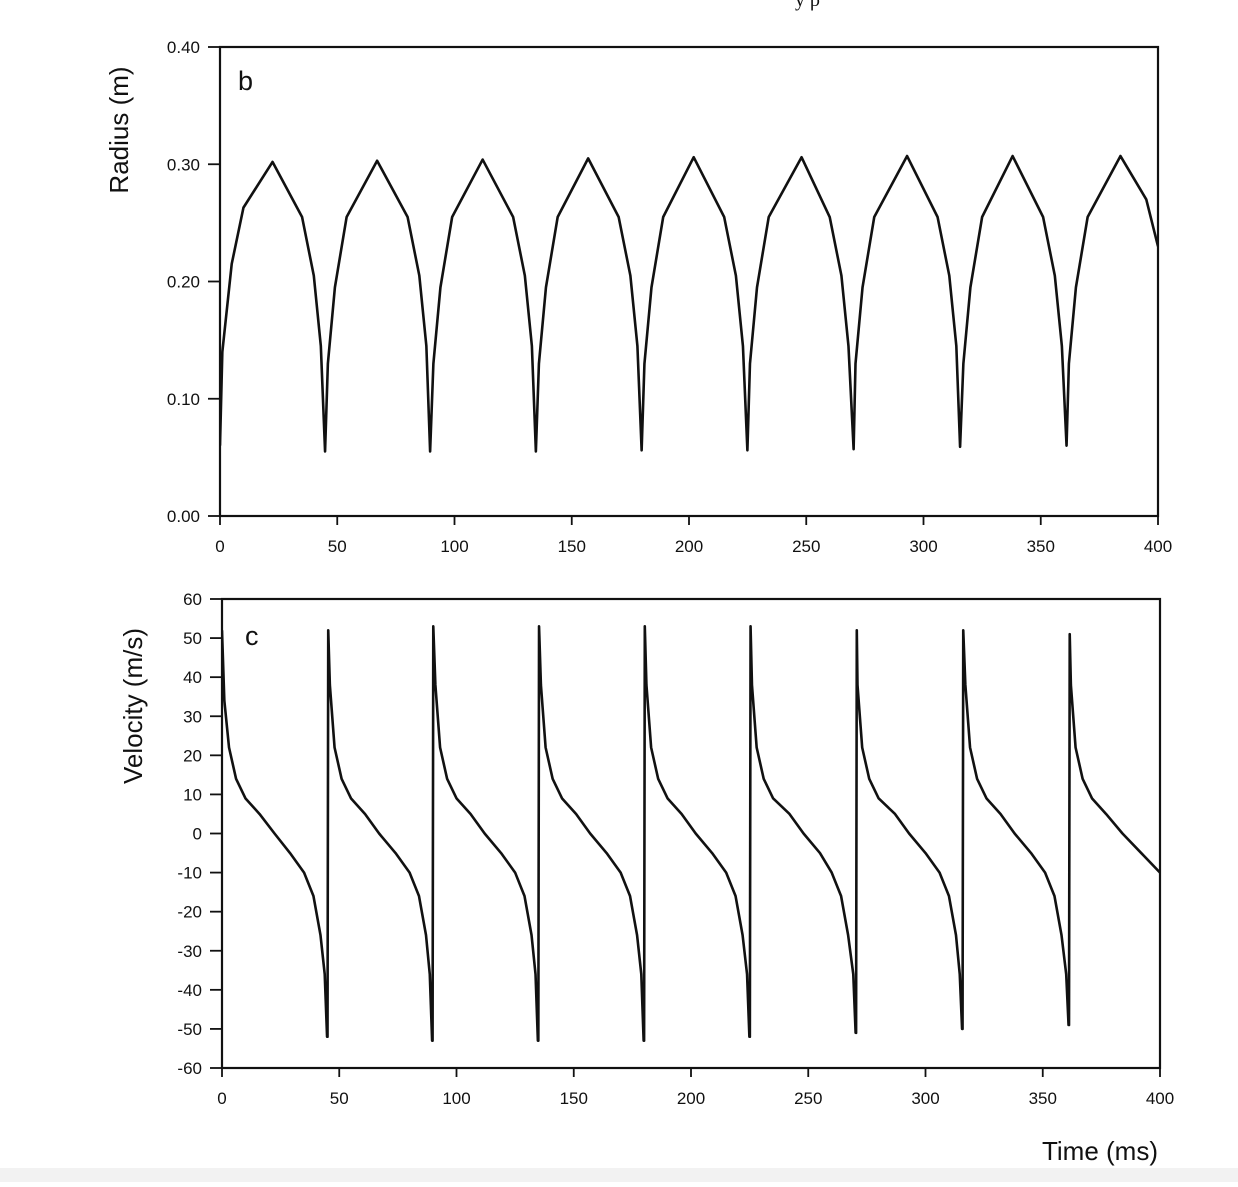 The height and width of the screenshot is (1187, 1238). I want to click on radius-x-tick-label: 300, so click(923, 546).